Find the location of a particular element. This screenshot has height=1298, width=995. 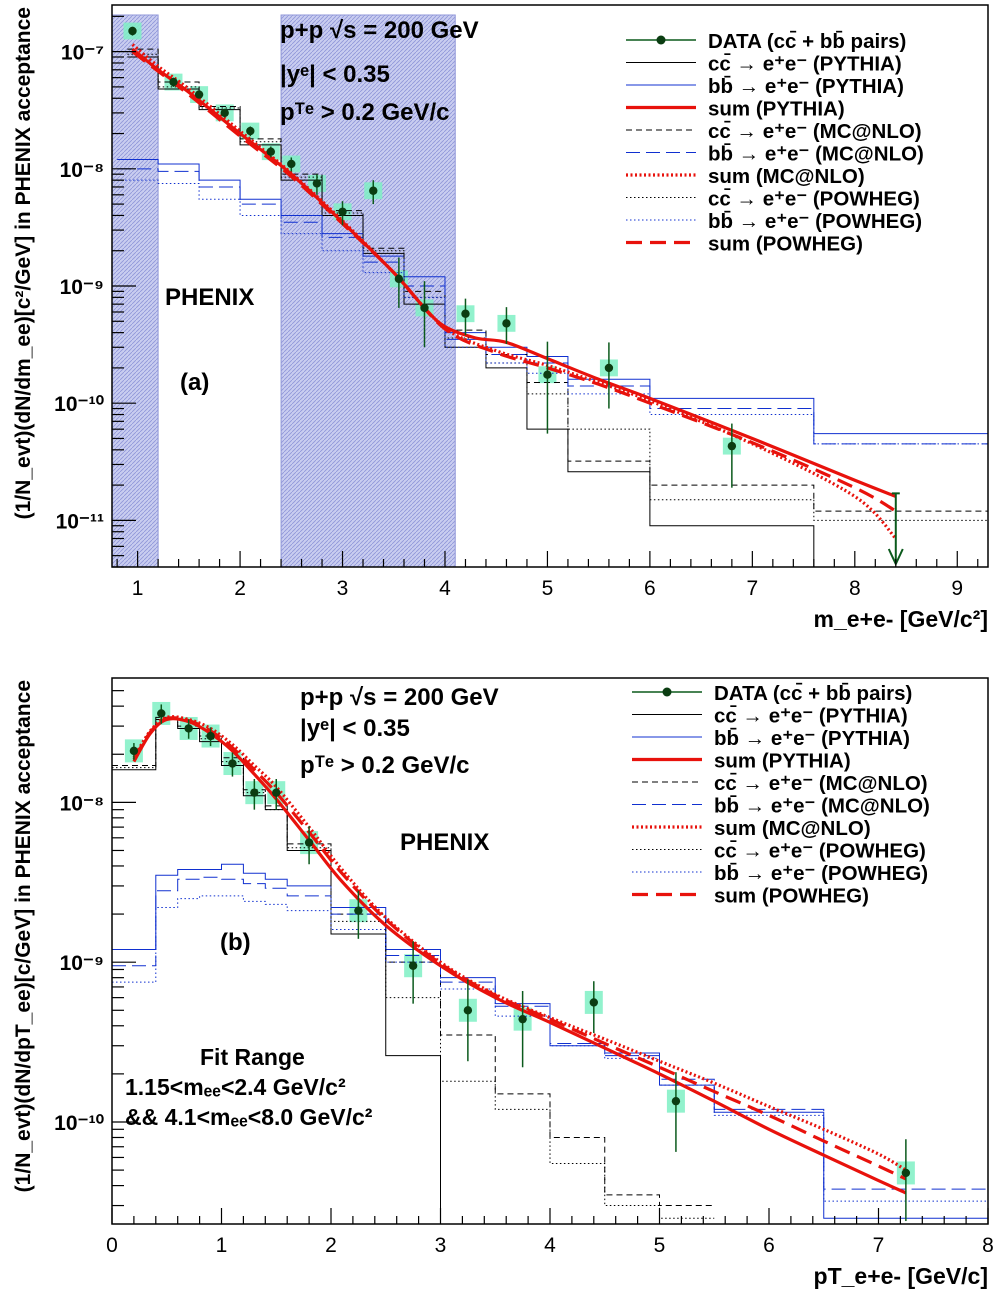

x-tick-label: 2 is located at coordinates (331, 1245).